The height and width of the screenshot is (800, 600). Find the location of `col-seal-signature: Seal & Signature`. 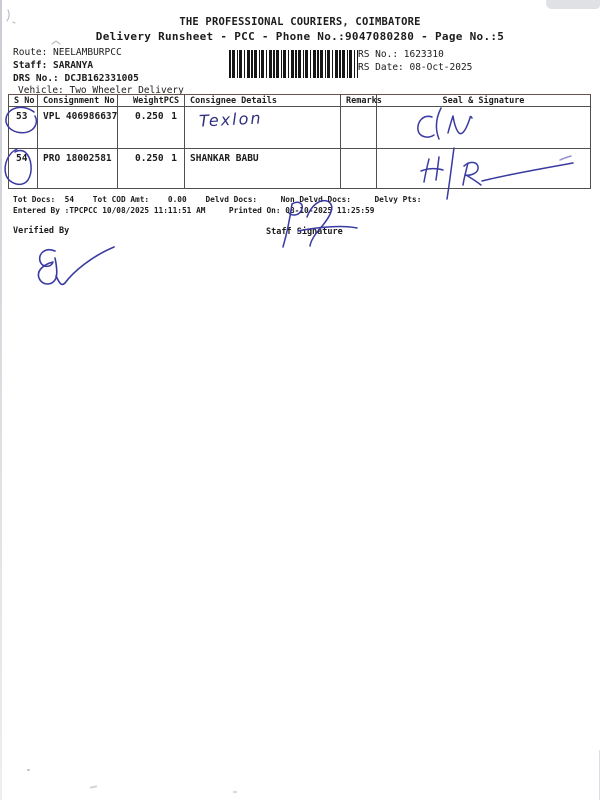

col-seal-signature: Seal & Signature is located at coordinates (483, 100).